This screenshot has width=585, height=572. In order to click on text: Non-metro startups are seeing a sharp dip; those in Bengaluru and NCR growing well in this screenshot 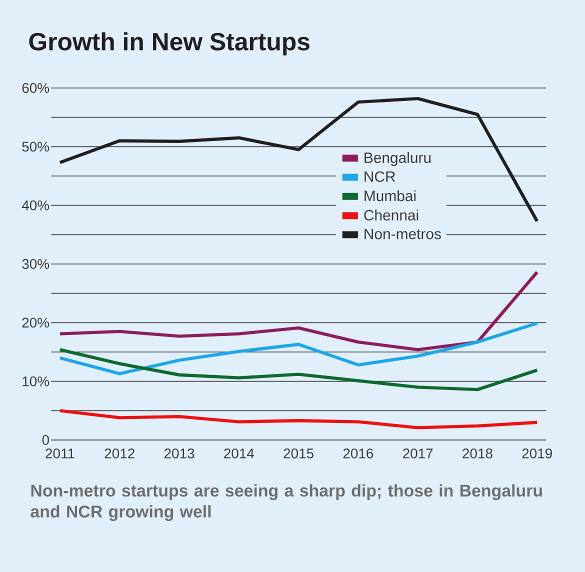, I will do `click(286, 502)`.